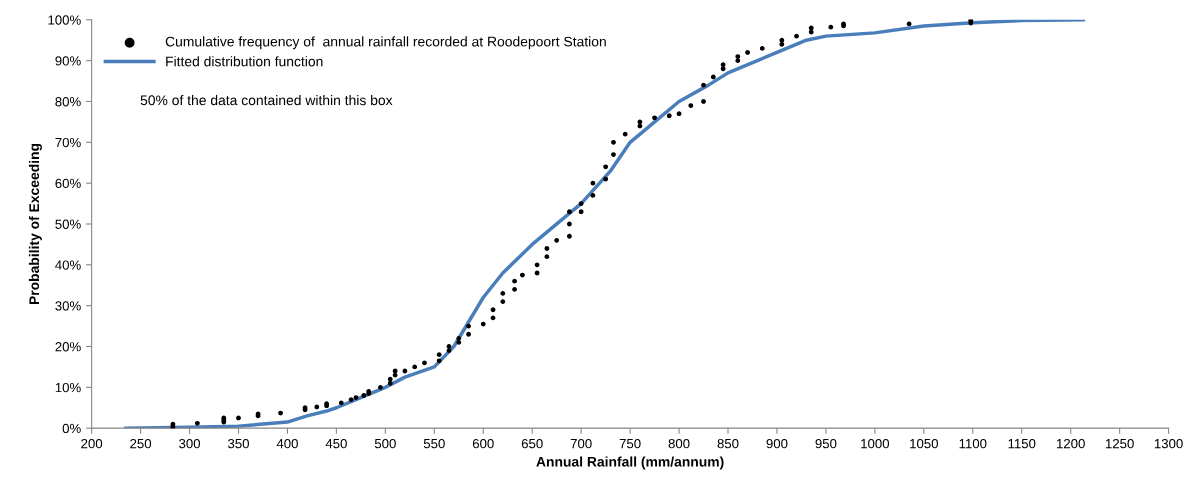 The width and height of the screenshot is (1190, 495). Describe the element at coordinates (1071, 443) in the screenshot. I see `x-tick-label: 1200` at that location.